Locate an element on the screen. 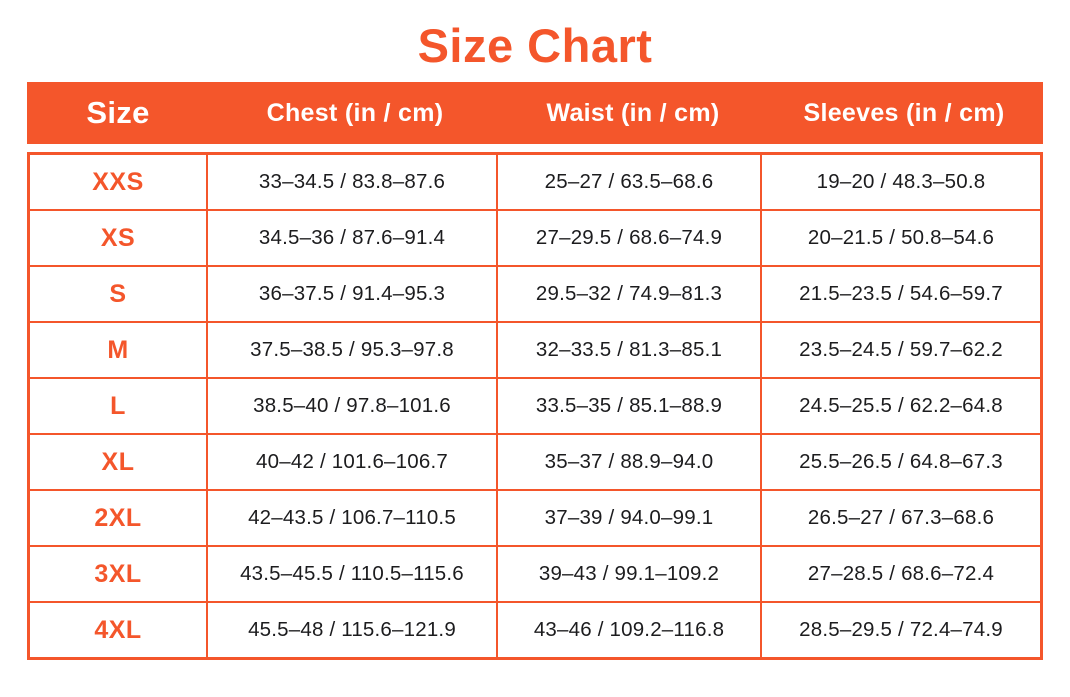  size-cell: L is located at coordinates (118, 406).